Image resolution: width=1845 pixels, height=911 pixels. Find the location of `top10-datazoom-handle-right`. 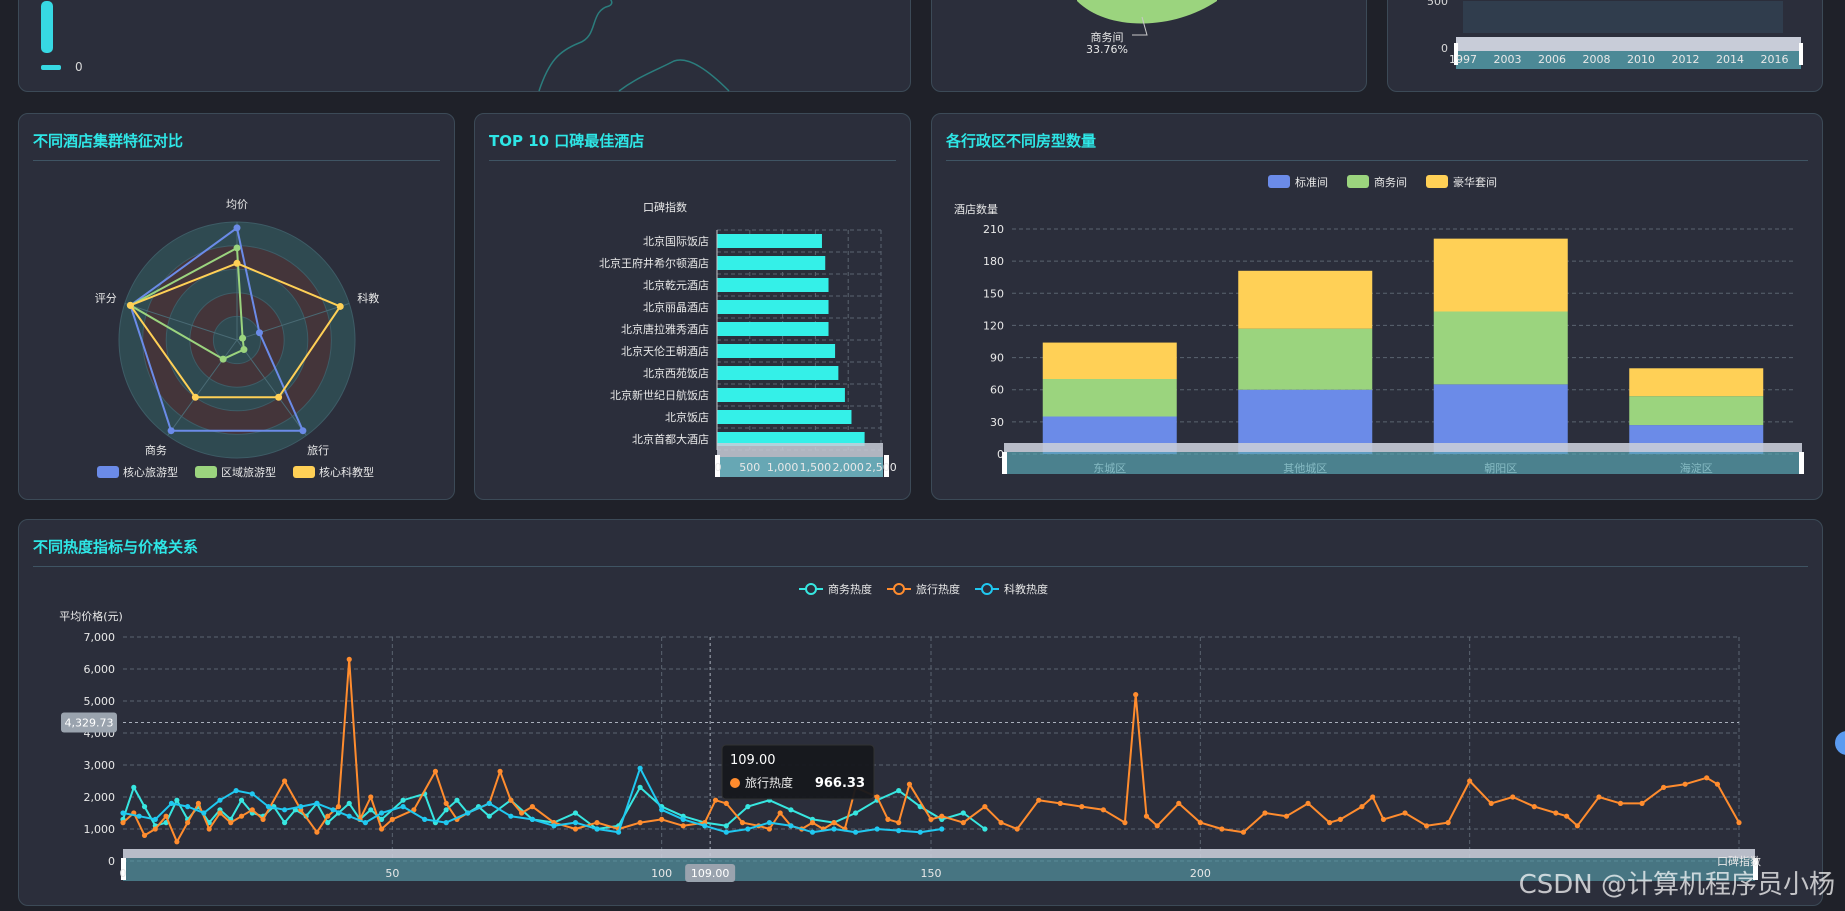

top10-datazoom-handle-right is located at coordinates (886, 466).